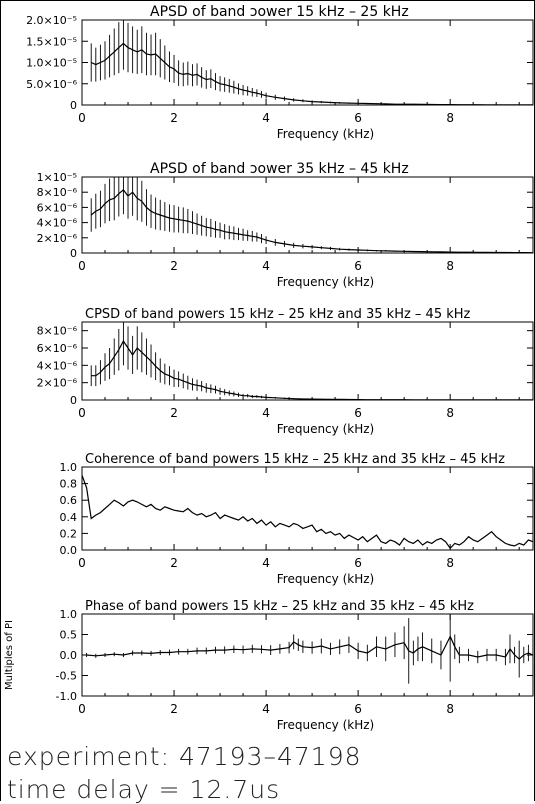 The height and width of the screenshot is (804, 535). I want to click on panel-1-xtick-label: 0, so click(82, 118).